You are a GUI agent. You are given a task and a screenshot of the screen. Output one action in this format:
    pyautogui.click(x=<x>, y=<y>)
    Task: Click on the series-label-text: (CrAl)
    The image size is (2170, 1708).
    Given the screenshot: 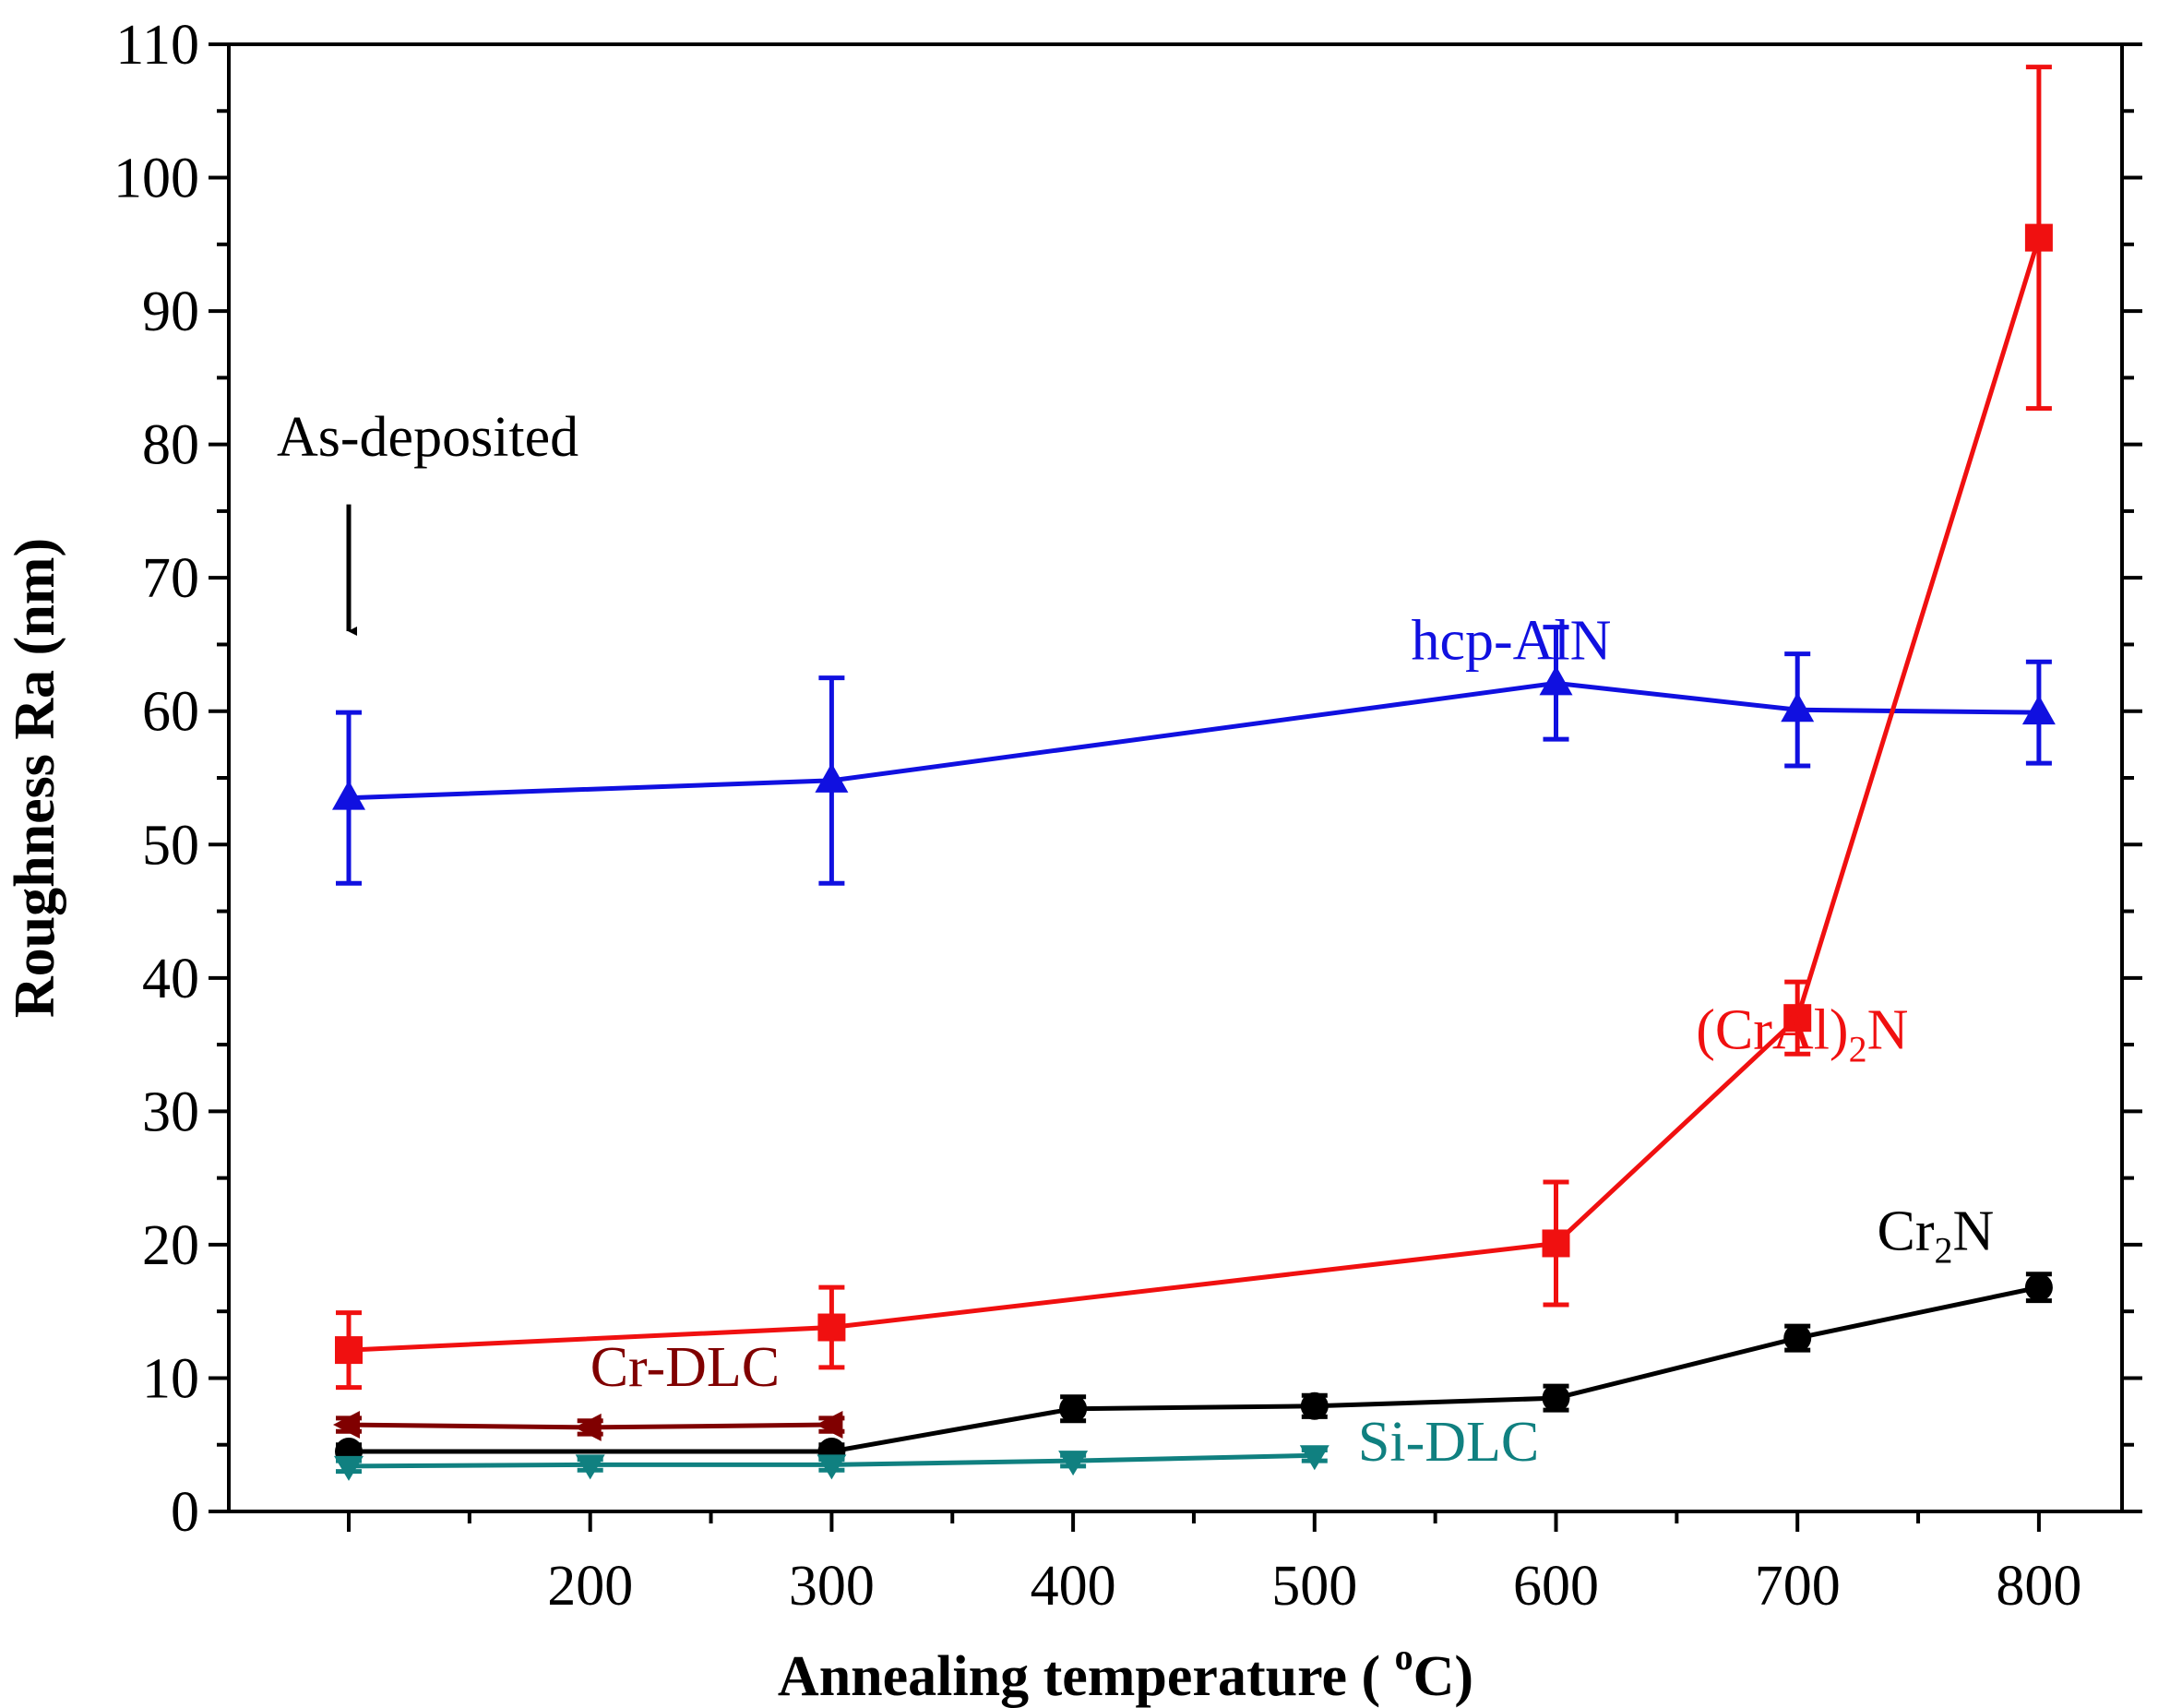 What is the action you would take?
    pyautogui.click(x=1772, y=1029)
    